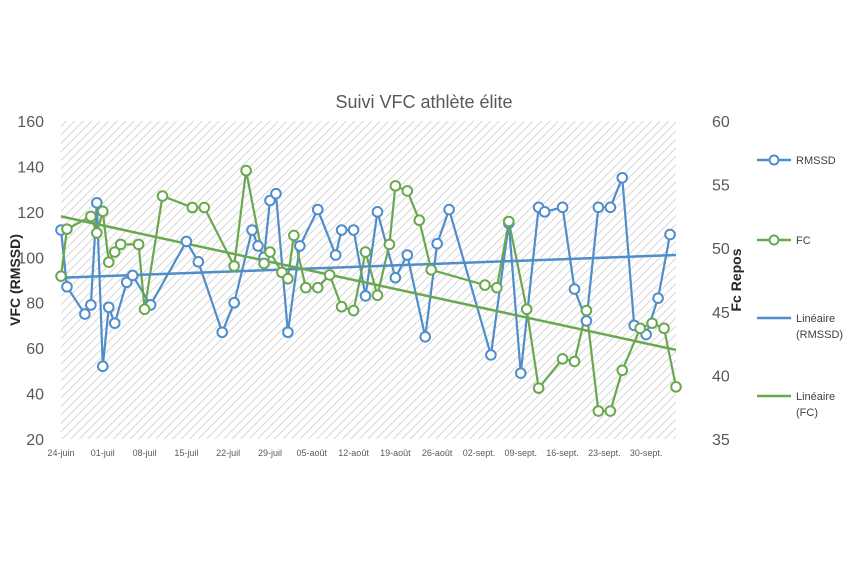  What do you see at coordinates (35, 349) in the screenshot?
I see `left-tick-label: 60` at bounding box center [35, 349].